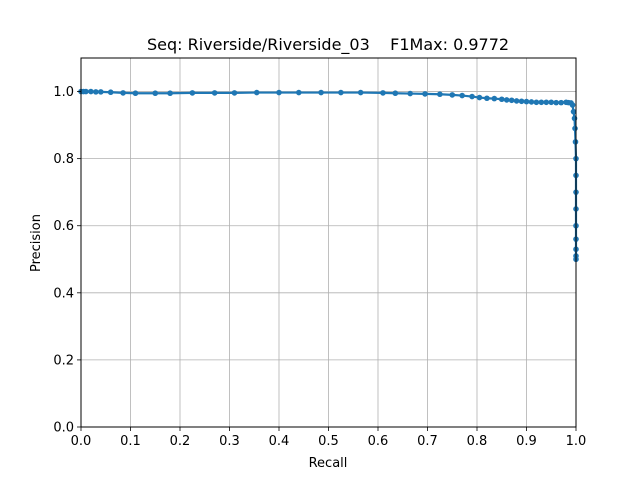 This screenshot has height=480, width=640. I want to click on x-tick-label: 0.2, so click(180, 441).